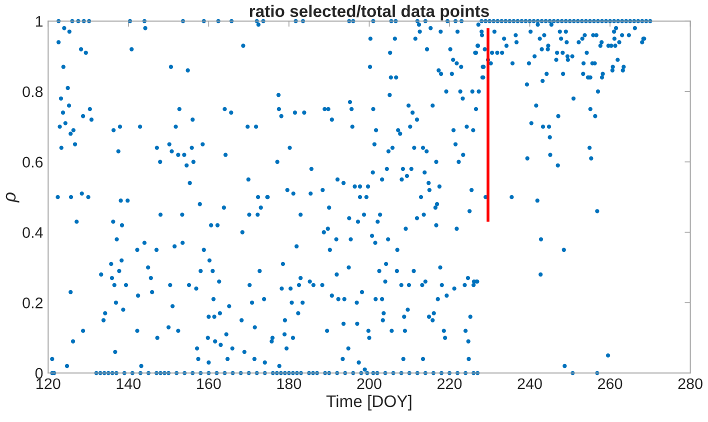 Image resolution: width=708 pixels, height=422 pixels. What do you see at coordinates (48, 384) in the screenshot?
I see `x-tick-label: 120` at bounding box center [48, 384].